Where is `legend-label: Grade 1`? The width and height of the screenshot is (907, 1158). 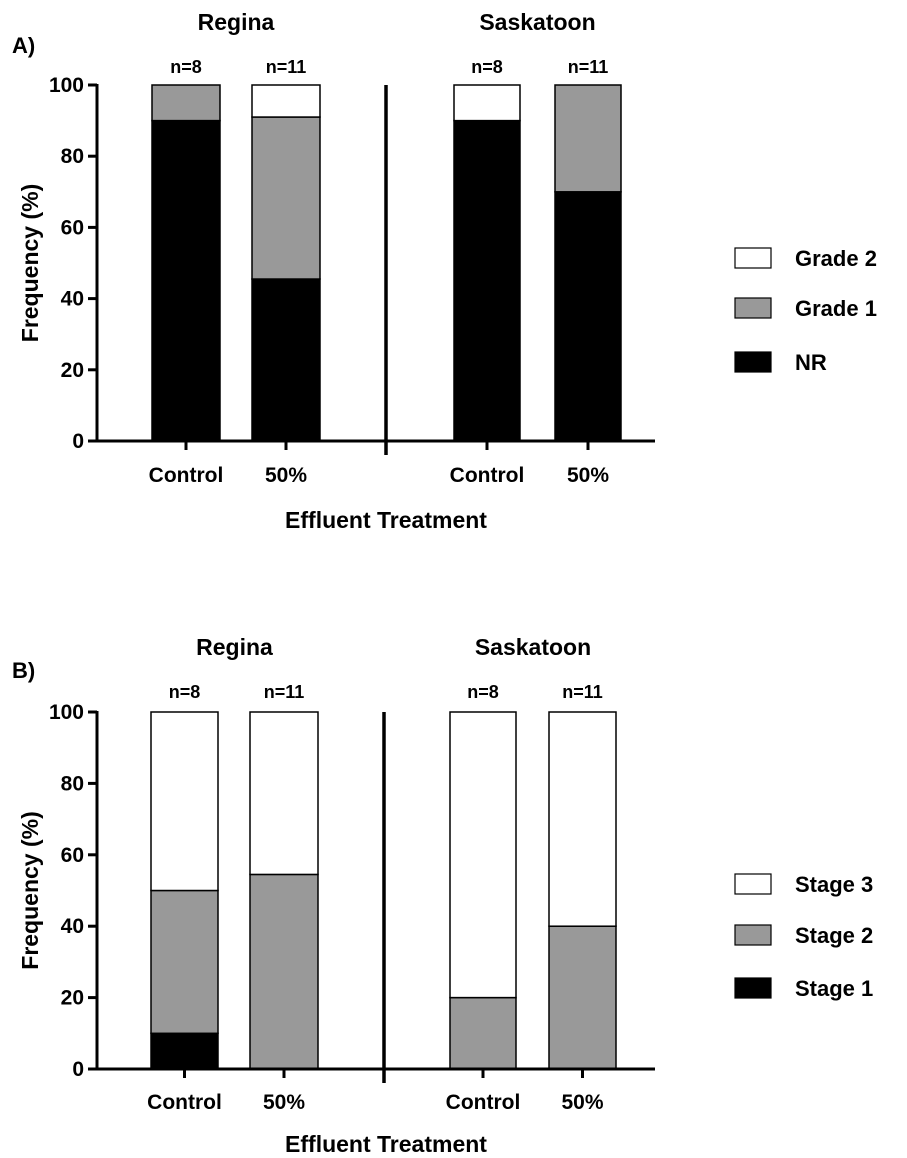 legend-label: Grade 1 is located at coordinates (836, 308).